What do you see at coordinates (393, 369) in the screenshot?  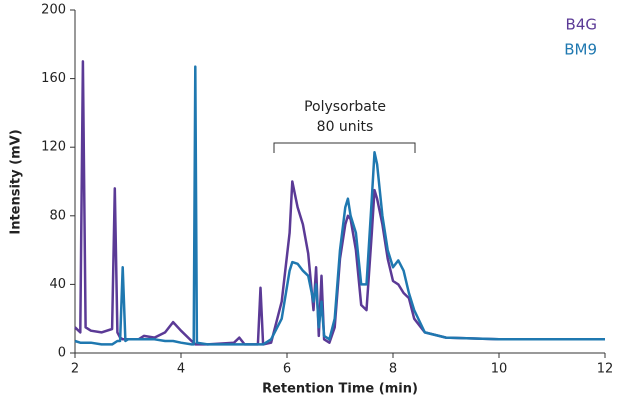 I see `x-tick-label: 8` at bounding box center [393, 369].